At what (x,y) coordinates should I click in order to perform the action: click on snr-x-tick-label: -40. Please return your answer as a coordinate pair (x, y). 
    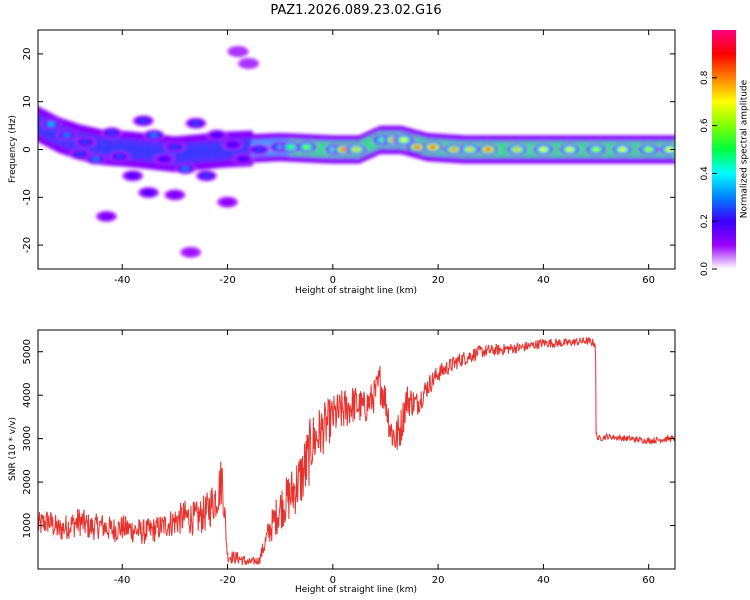
    Looking at the image, I should click on (122, 580).